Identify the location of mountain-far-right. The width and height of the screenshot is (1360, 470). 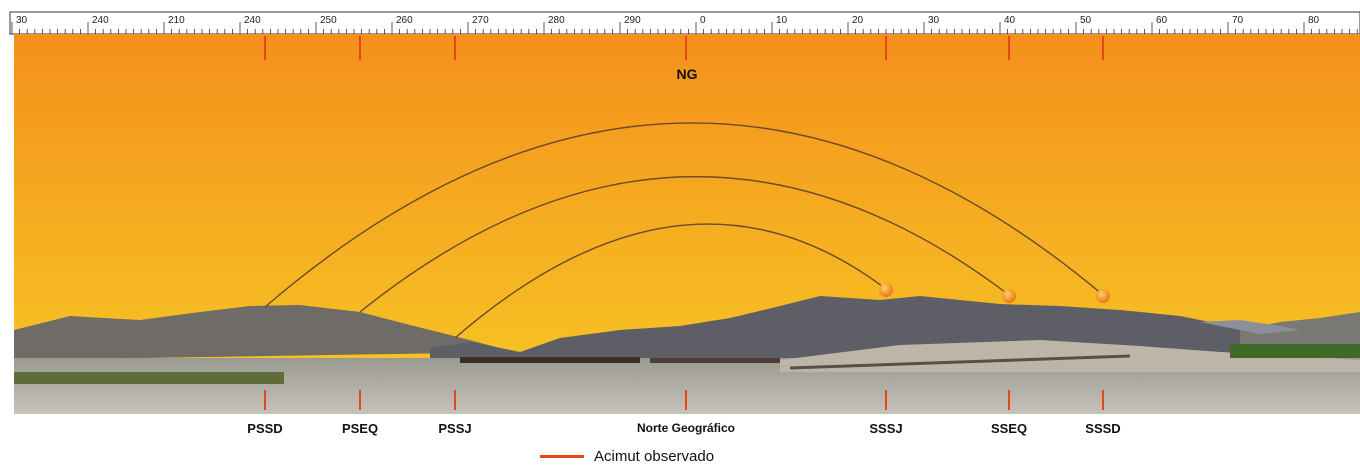
(1250, 327).